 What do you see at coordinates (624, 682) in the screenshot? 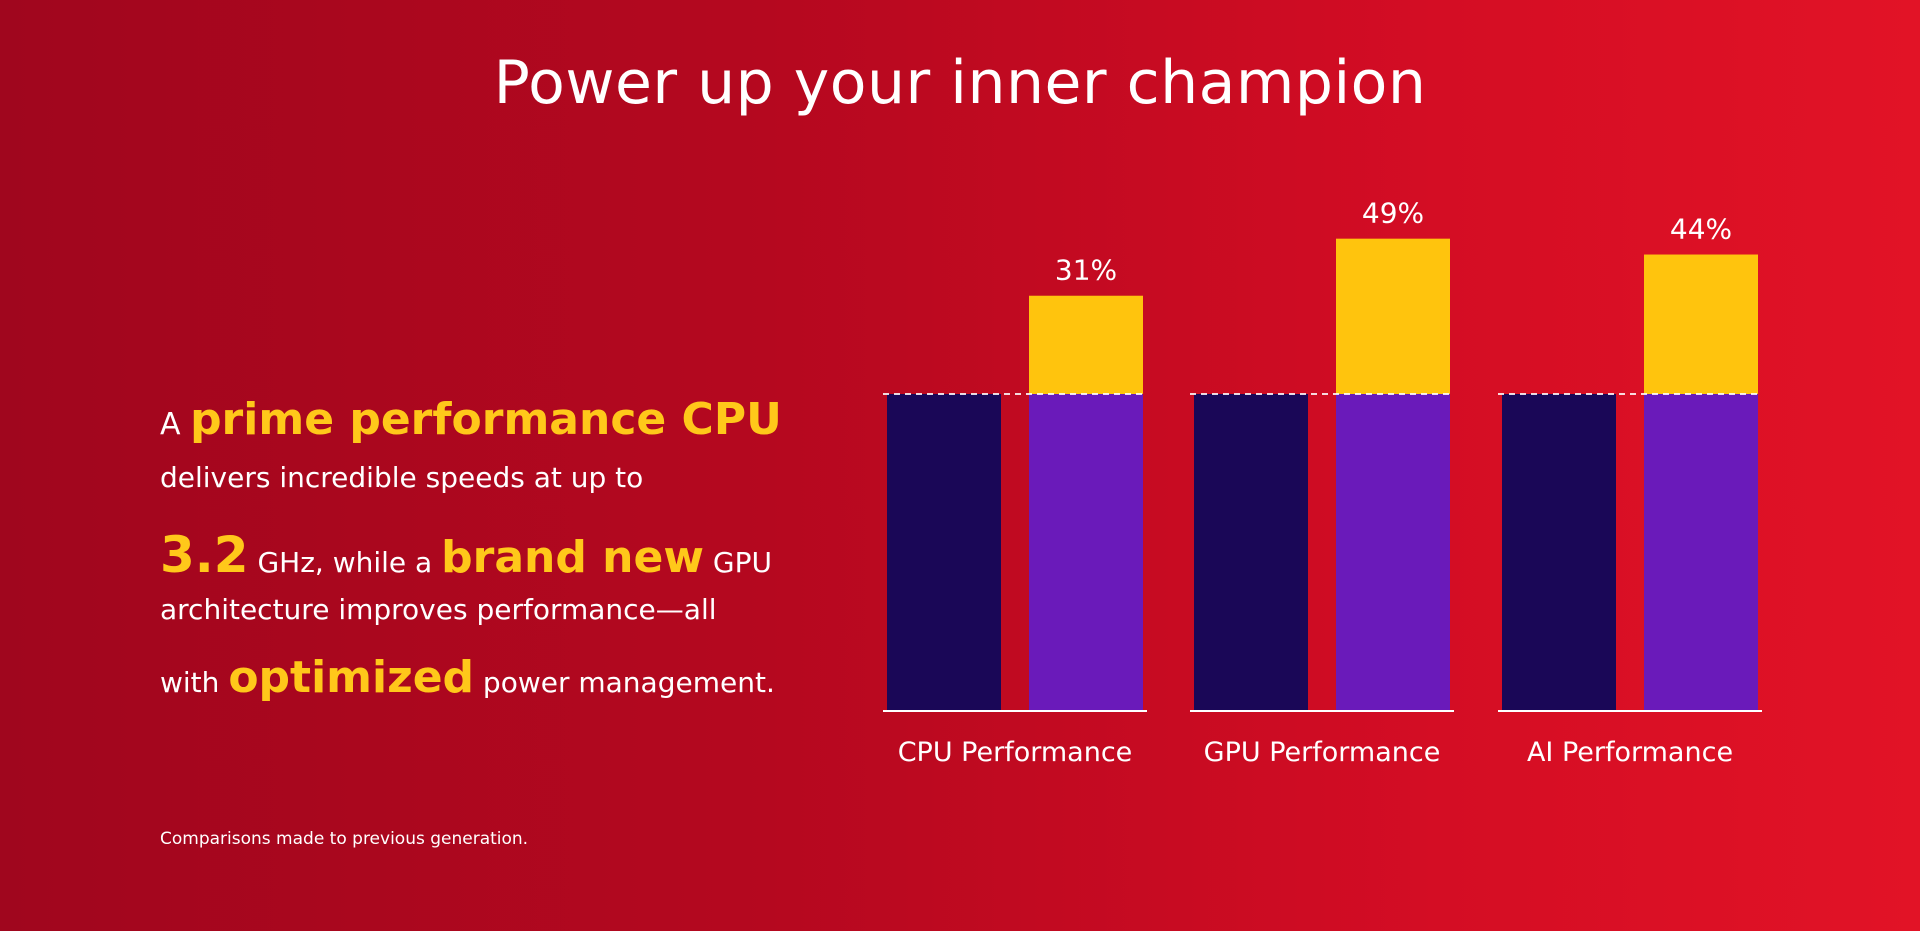
I see `copy-line-5-suffix: power management.` at bounding box center [624, 682].